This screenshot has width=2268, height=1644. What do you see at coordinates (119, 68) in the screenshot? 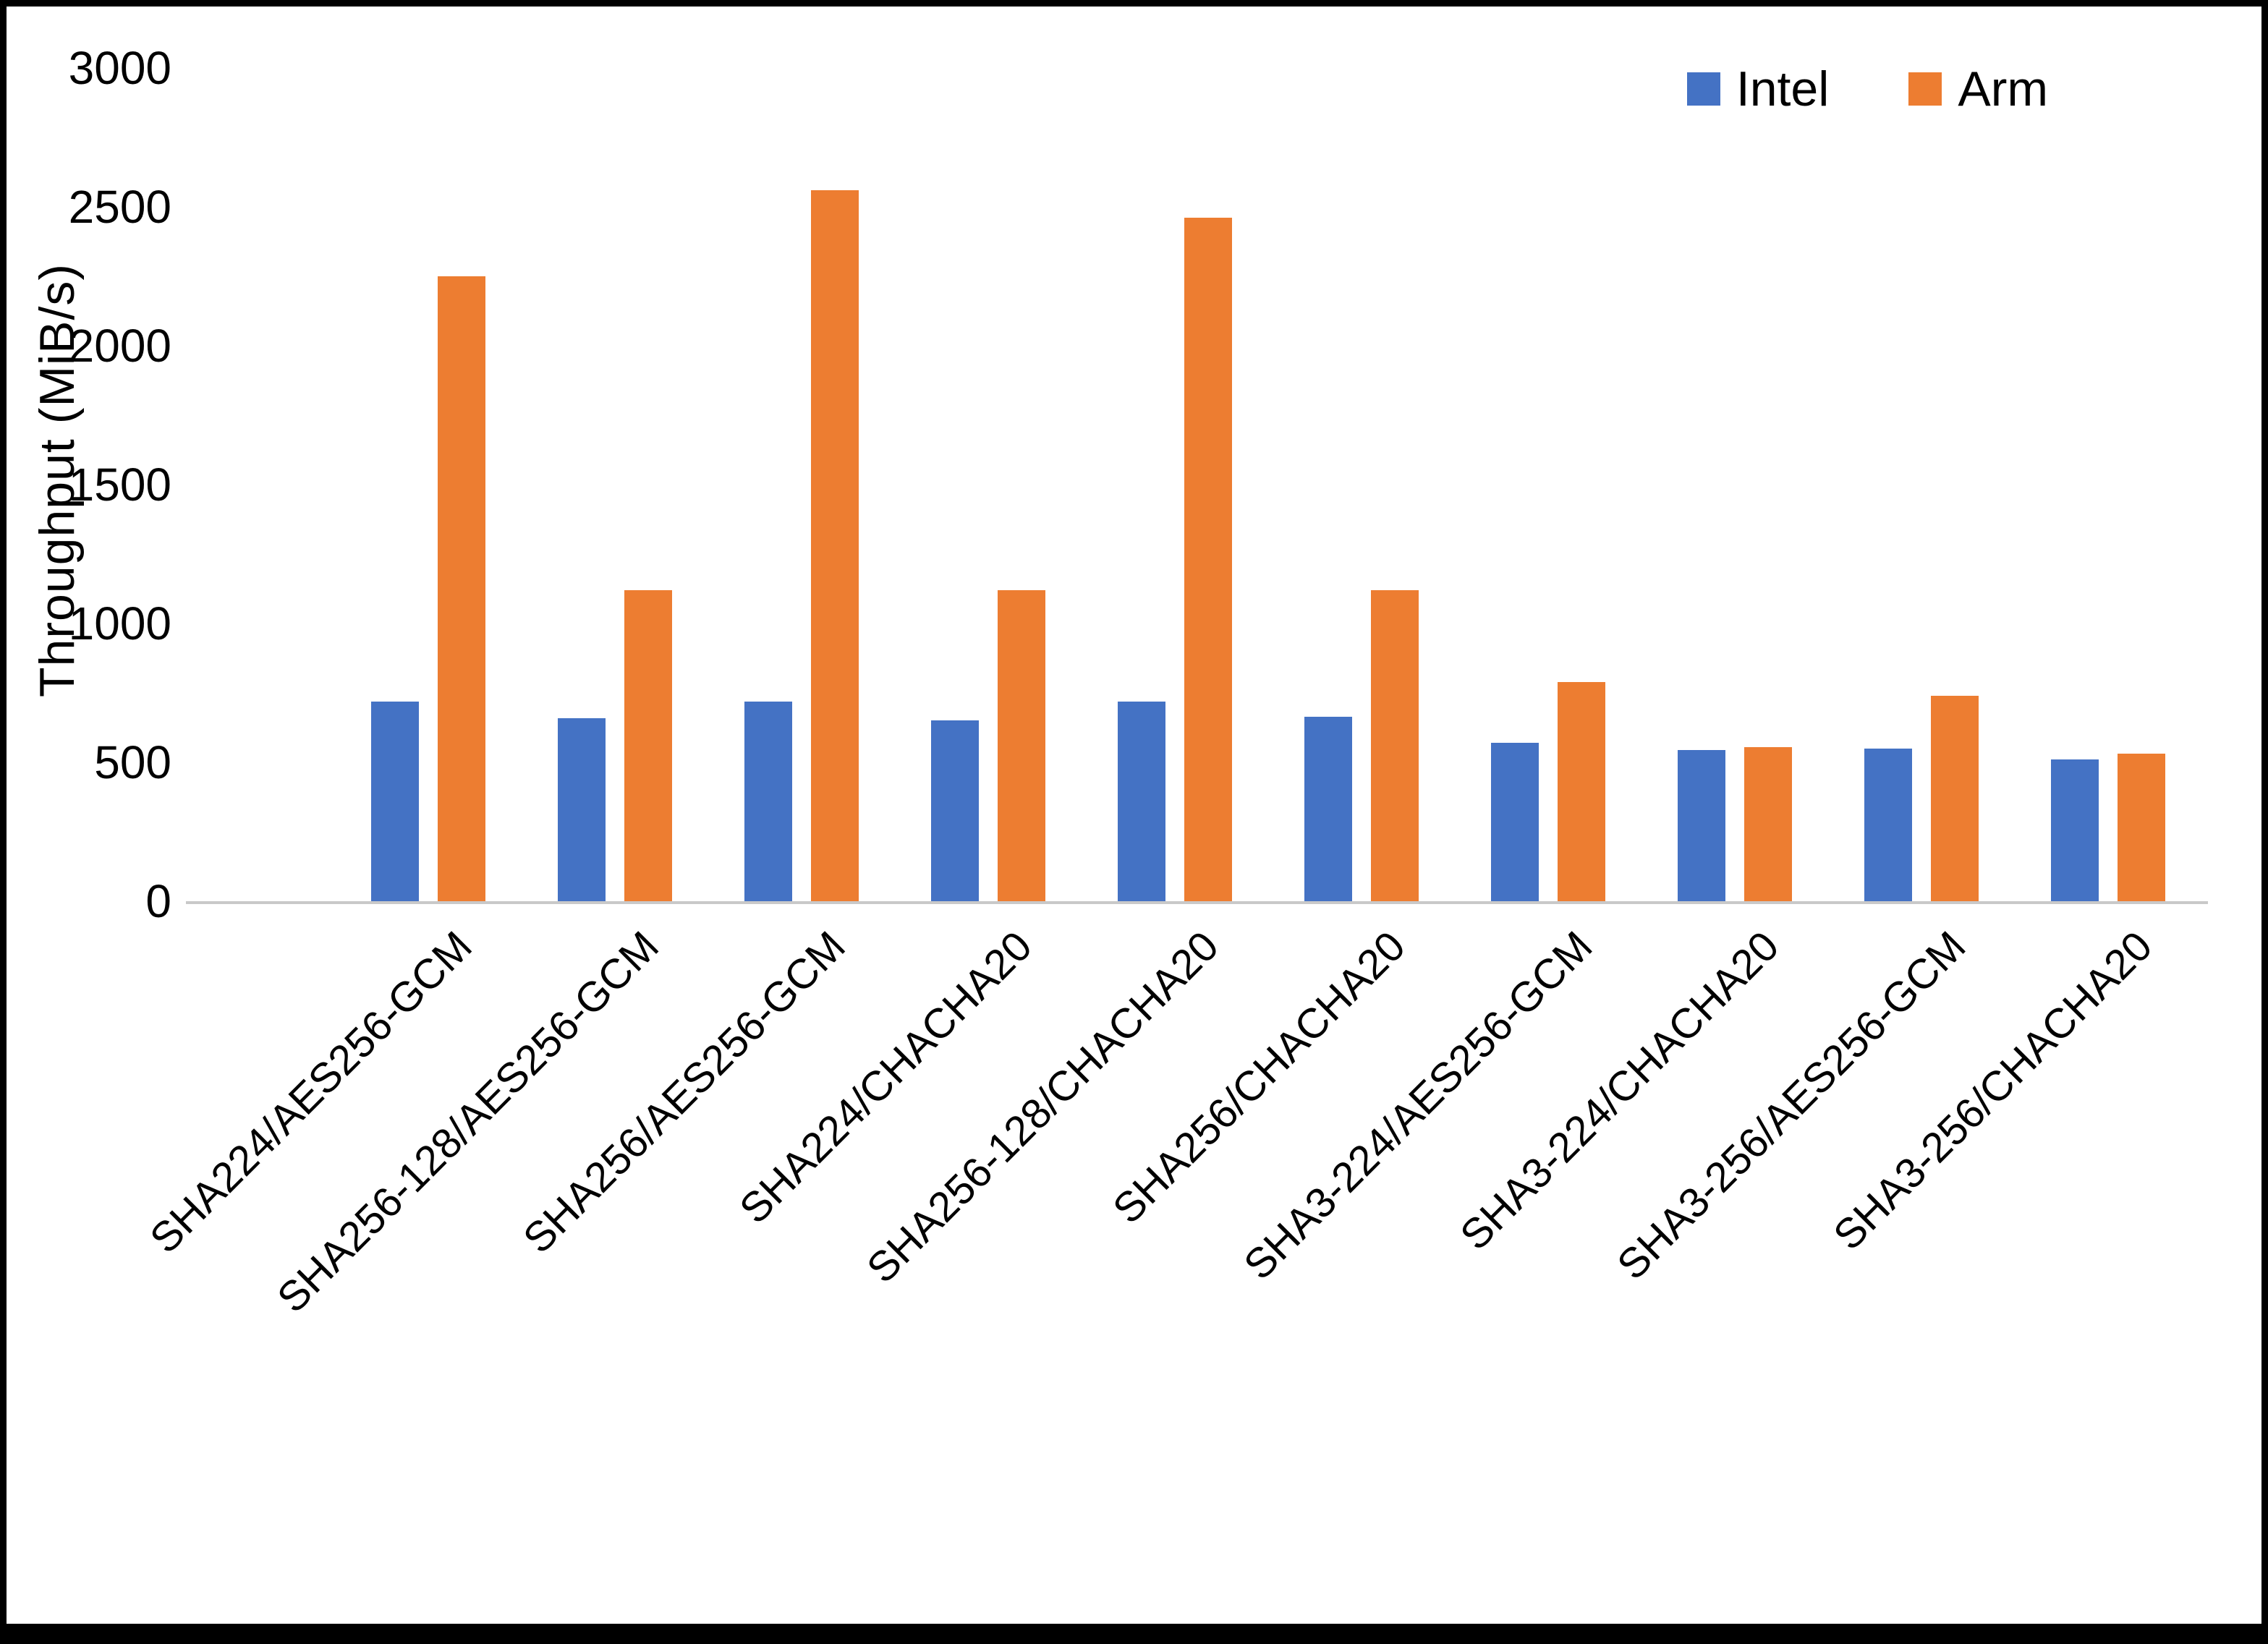
I see `y-tick-label: 3000` at bounding box center [119, 68].